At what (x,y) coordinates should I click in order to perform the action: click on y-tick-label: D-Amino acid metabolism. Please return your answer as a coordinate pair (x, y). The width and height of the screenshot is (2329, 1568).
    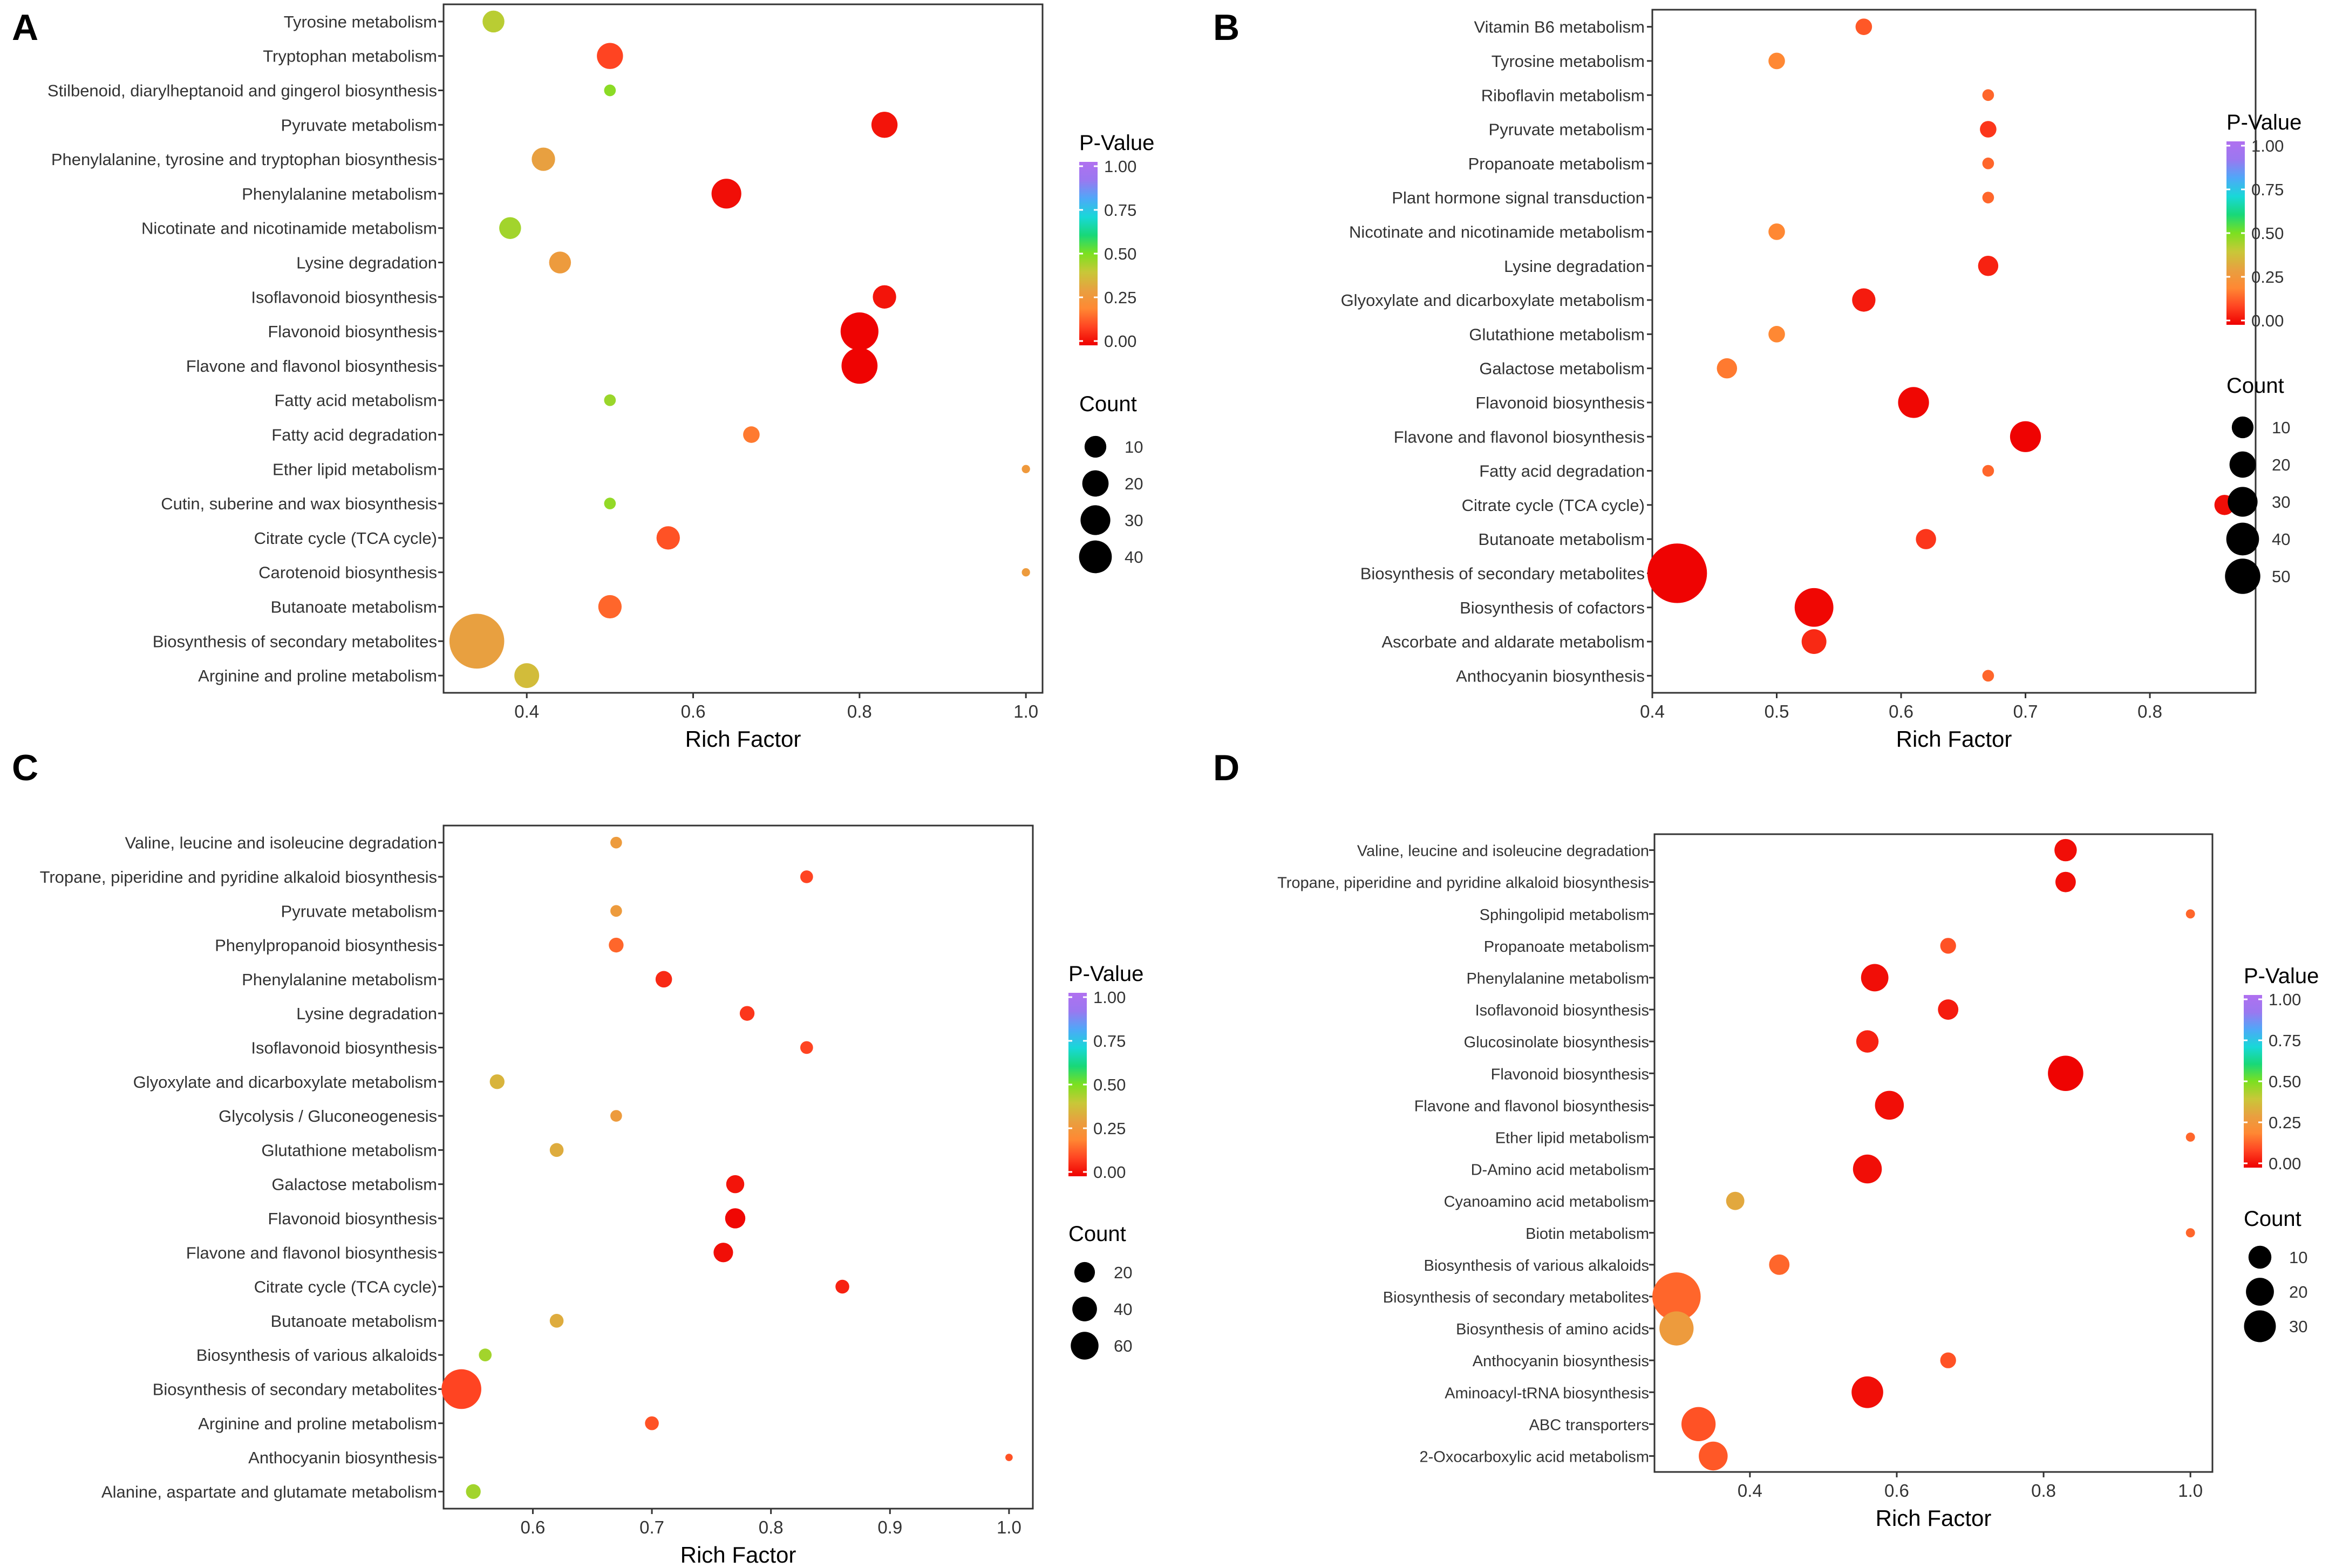
    Looking at the image, I should click on (1560, 1170).